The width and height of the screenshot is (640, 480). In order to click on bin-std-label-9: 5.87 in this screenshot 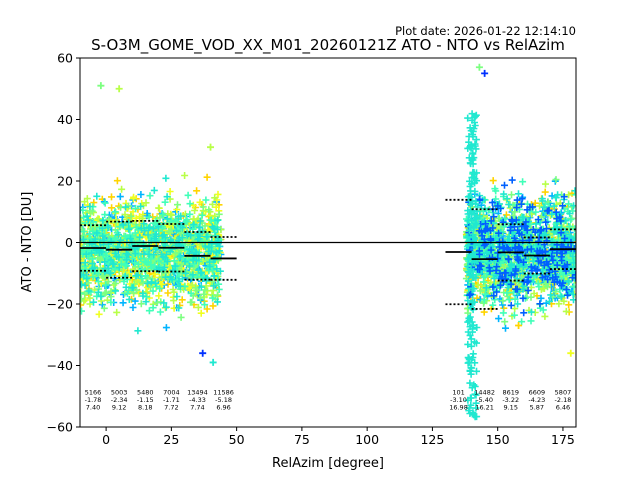, I will do `click(537, 407)`.